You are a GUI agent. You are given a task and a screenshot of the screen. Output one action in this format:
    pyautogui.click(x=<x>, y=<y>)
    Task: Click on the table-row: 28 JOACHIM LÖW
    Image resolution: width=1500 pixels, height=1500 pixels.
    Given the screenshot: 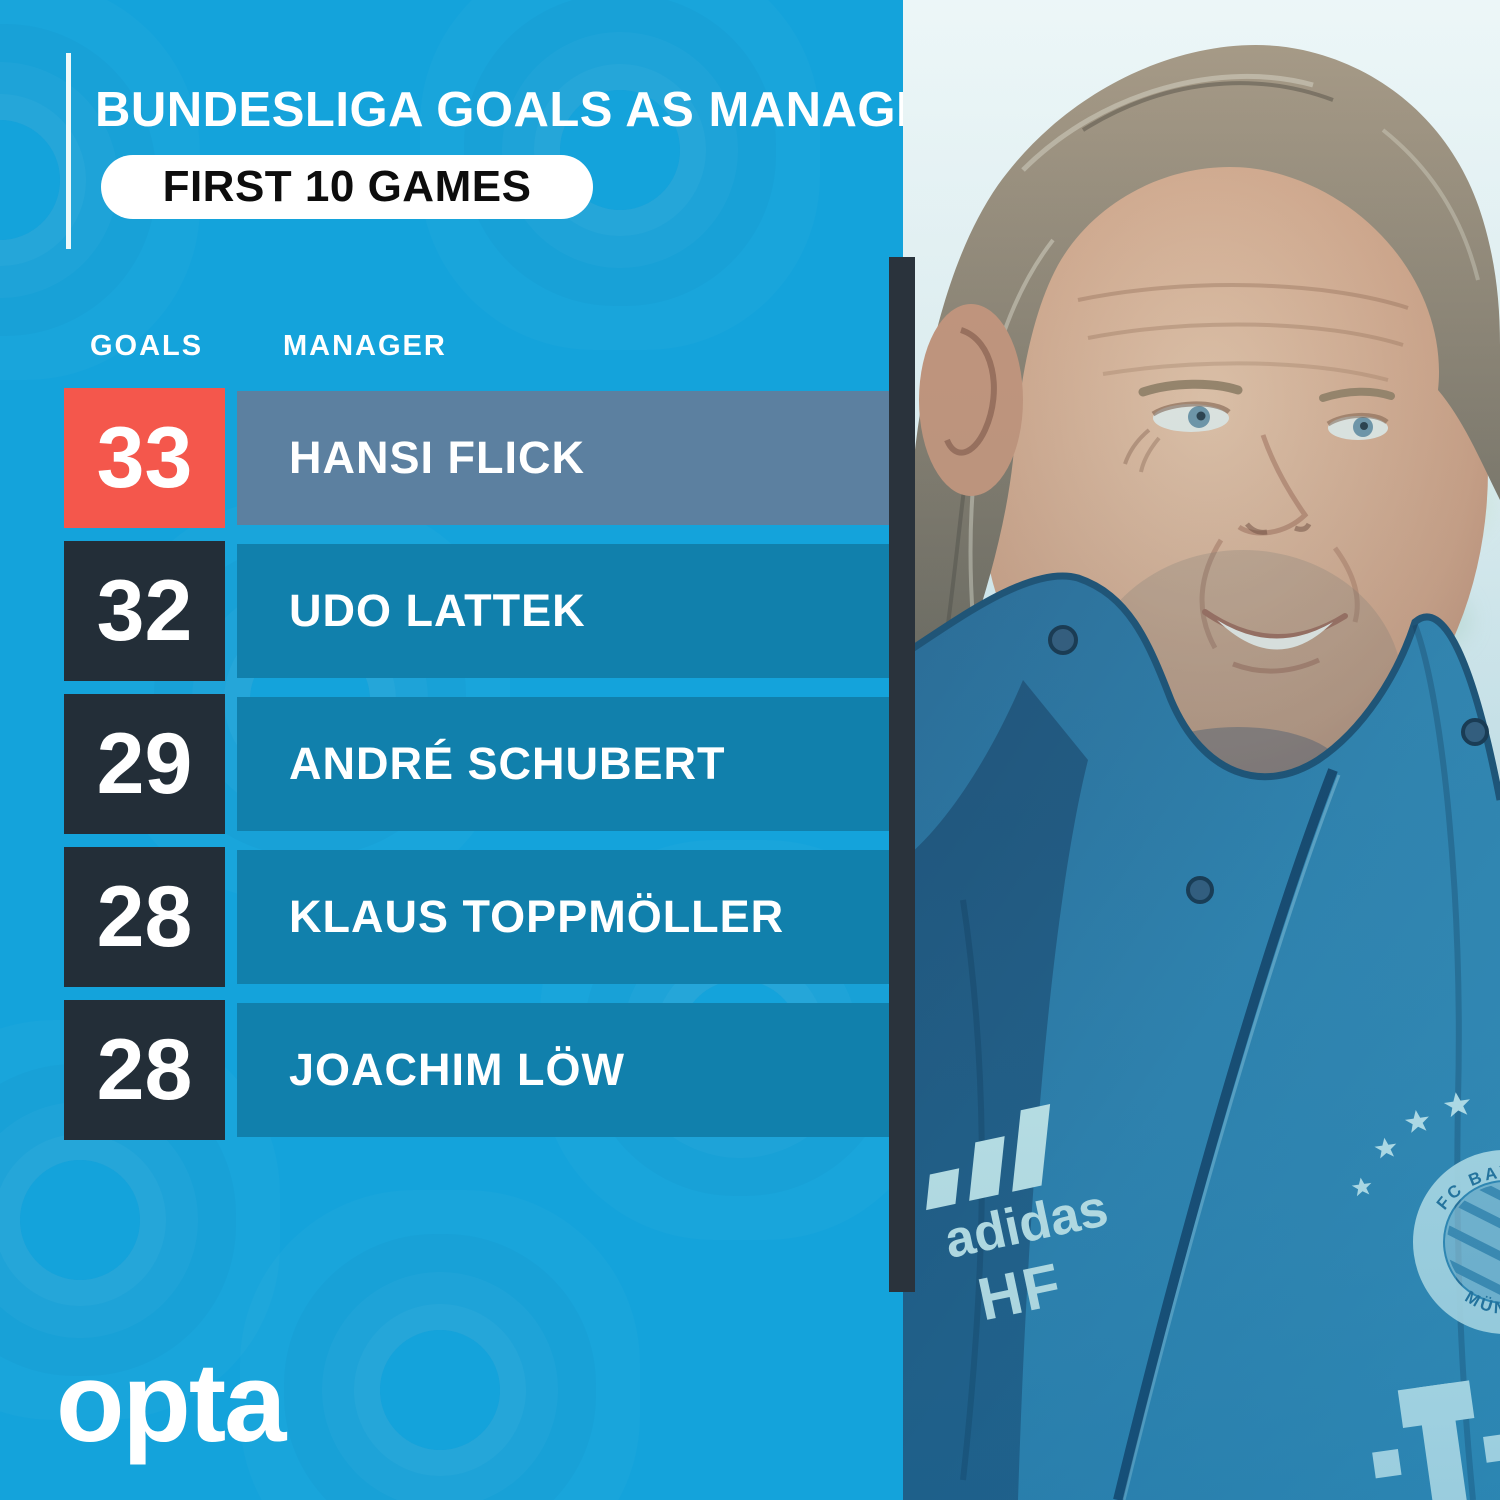 What is the action you would take?
    pyautogui.click(x=451, y=1070)
    